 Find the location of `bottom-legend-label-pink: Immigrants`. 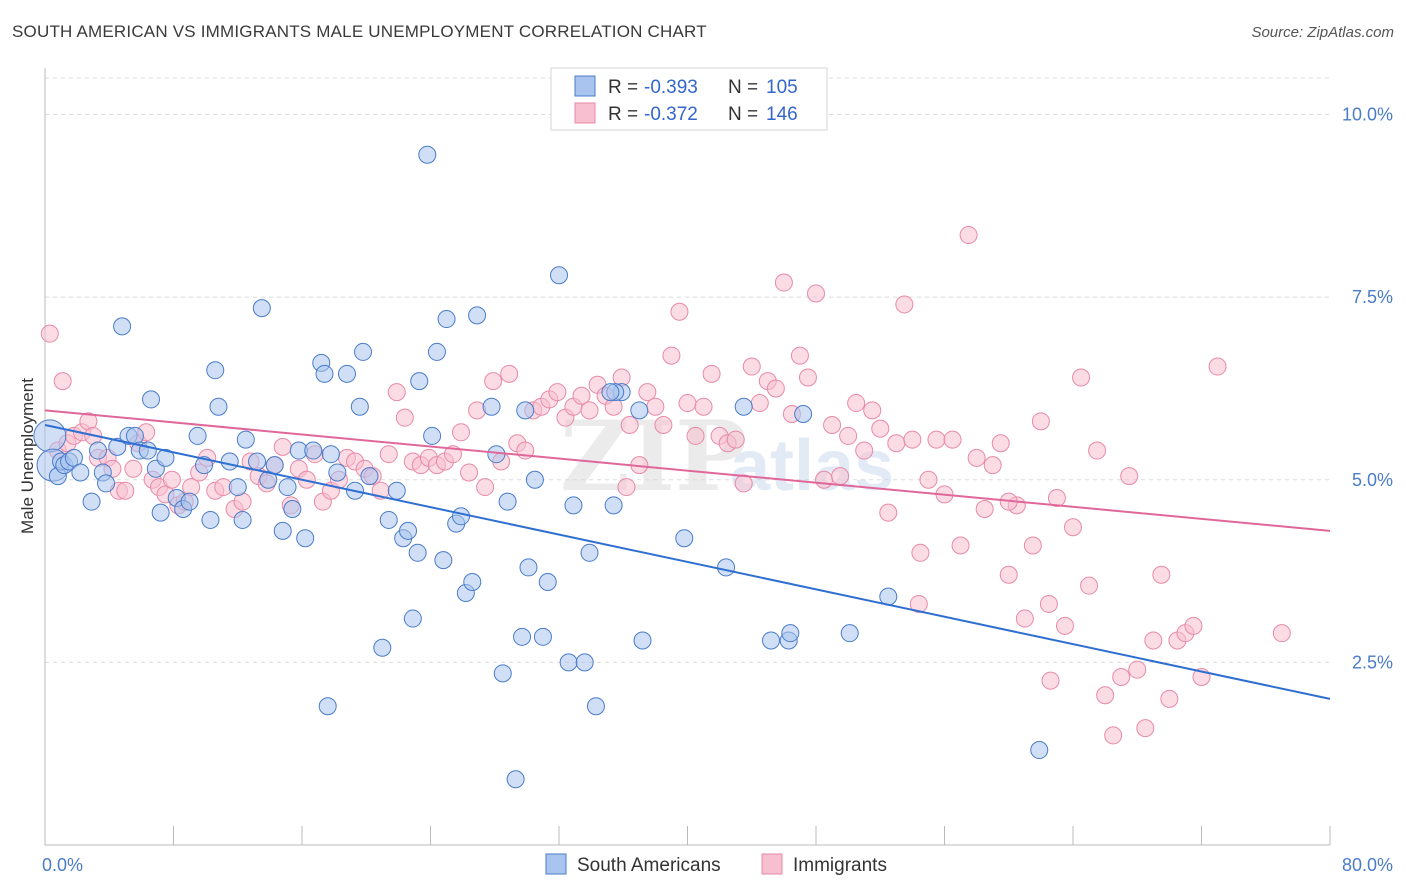

bottom-legend-label-pink: Immigrants is located at coordinates (840, 865).